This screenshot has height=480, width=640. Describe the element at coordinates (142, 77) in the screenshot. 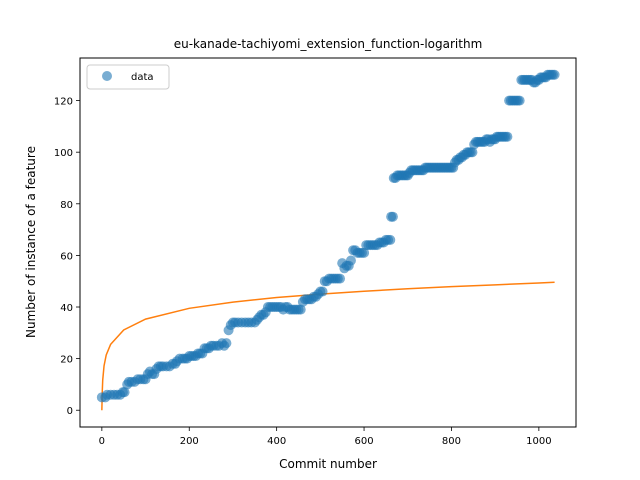

I see `legend-label-data: data` at that location.